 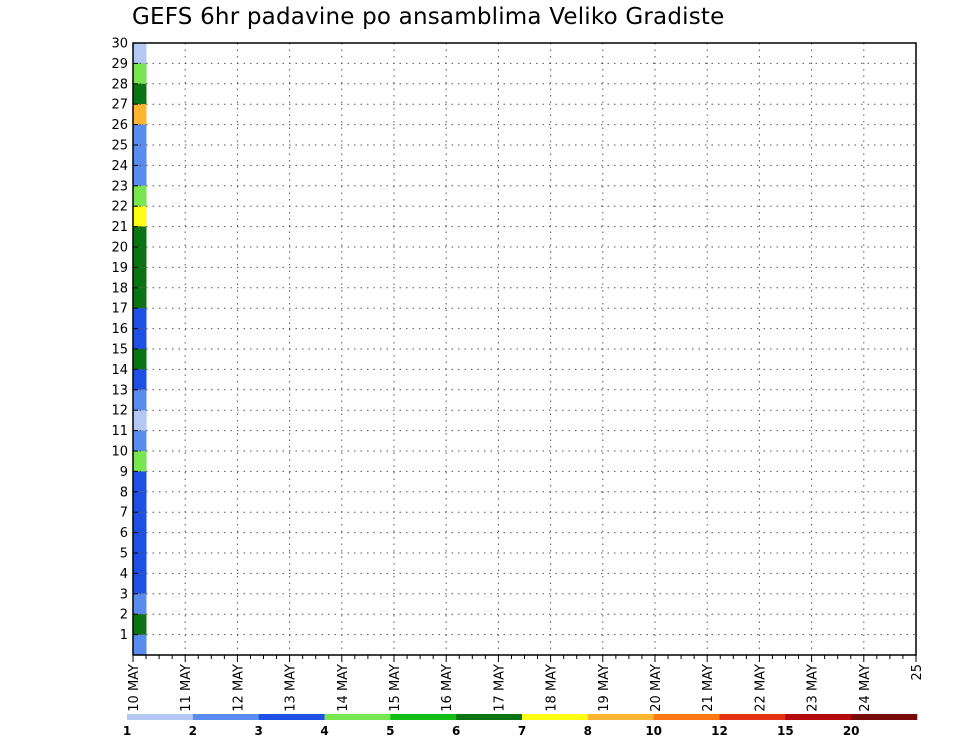 What do you see at coordinates (124, 574) in the screenshot?
I see `y-tick-label: 4` at bounding box center [124, 574].